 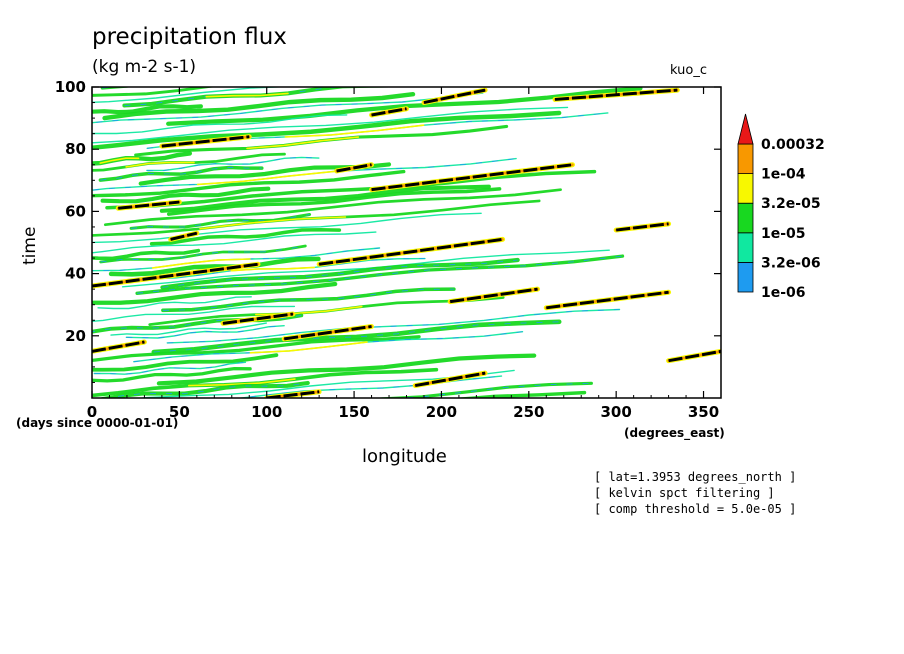 I want to click on x-tick-label: 300, so click(x=616, y=412).